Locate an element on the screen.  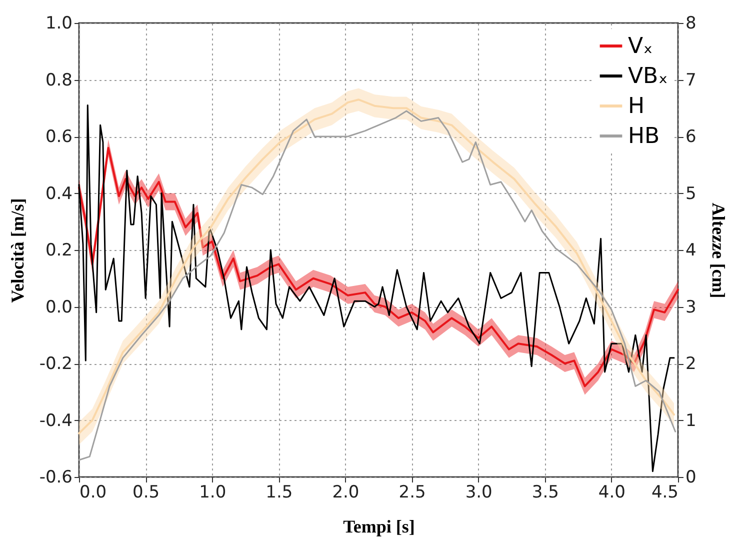
x-tick-label: 4.0 is located at coordinates (612, 492).